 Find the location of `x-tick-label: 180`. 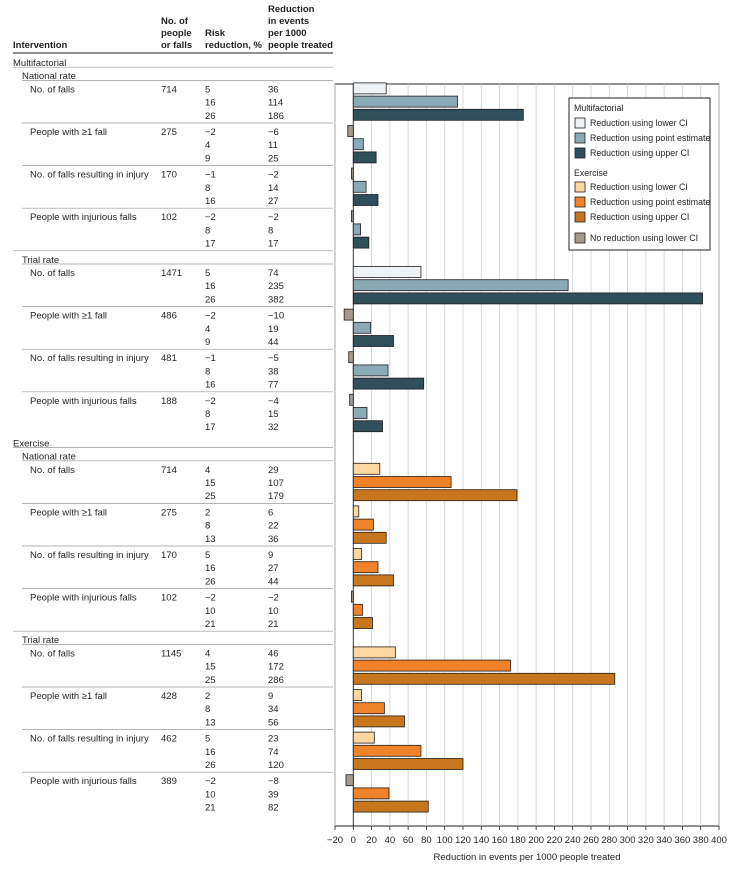

x-tick-label: 180 is located at coordinates (518, 840).